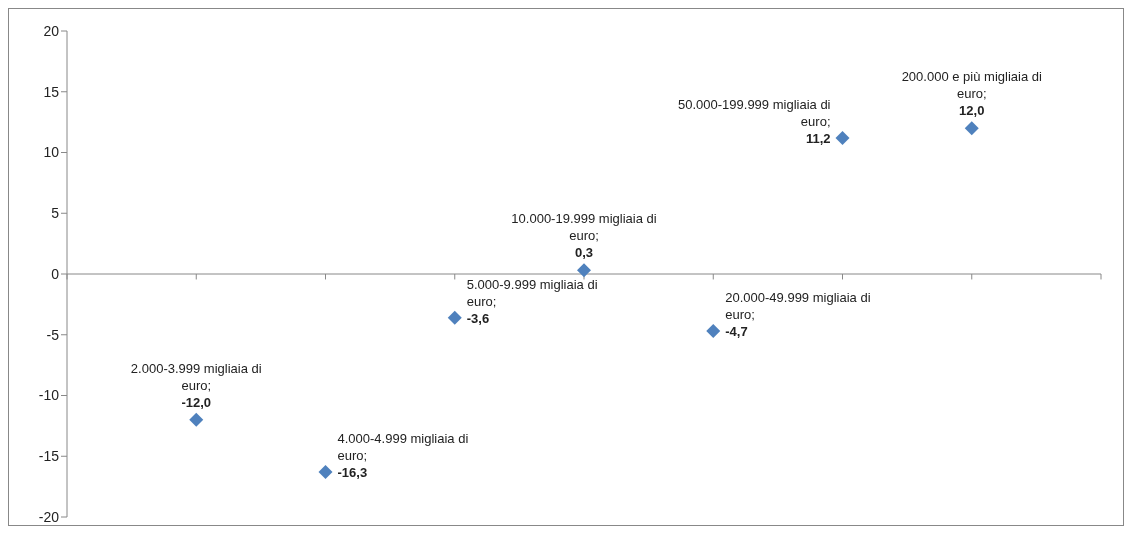 Image resolution: width=1132 pixels, height=534 pixels. I want to click on data-label: 11,2, so click(818, 138).